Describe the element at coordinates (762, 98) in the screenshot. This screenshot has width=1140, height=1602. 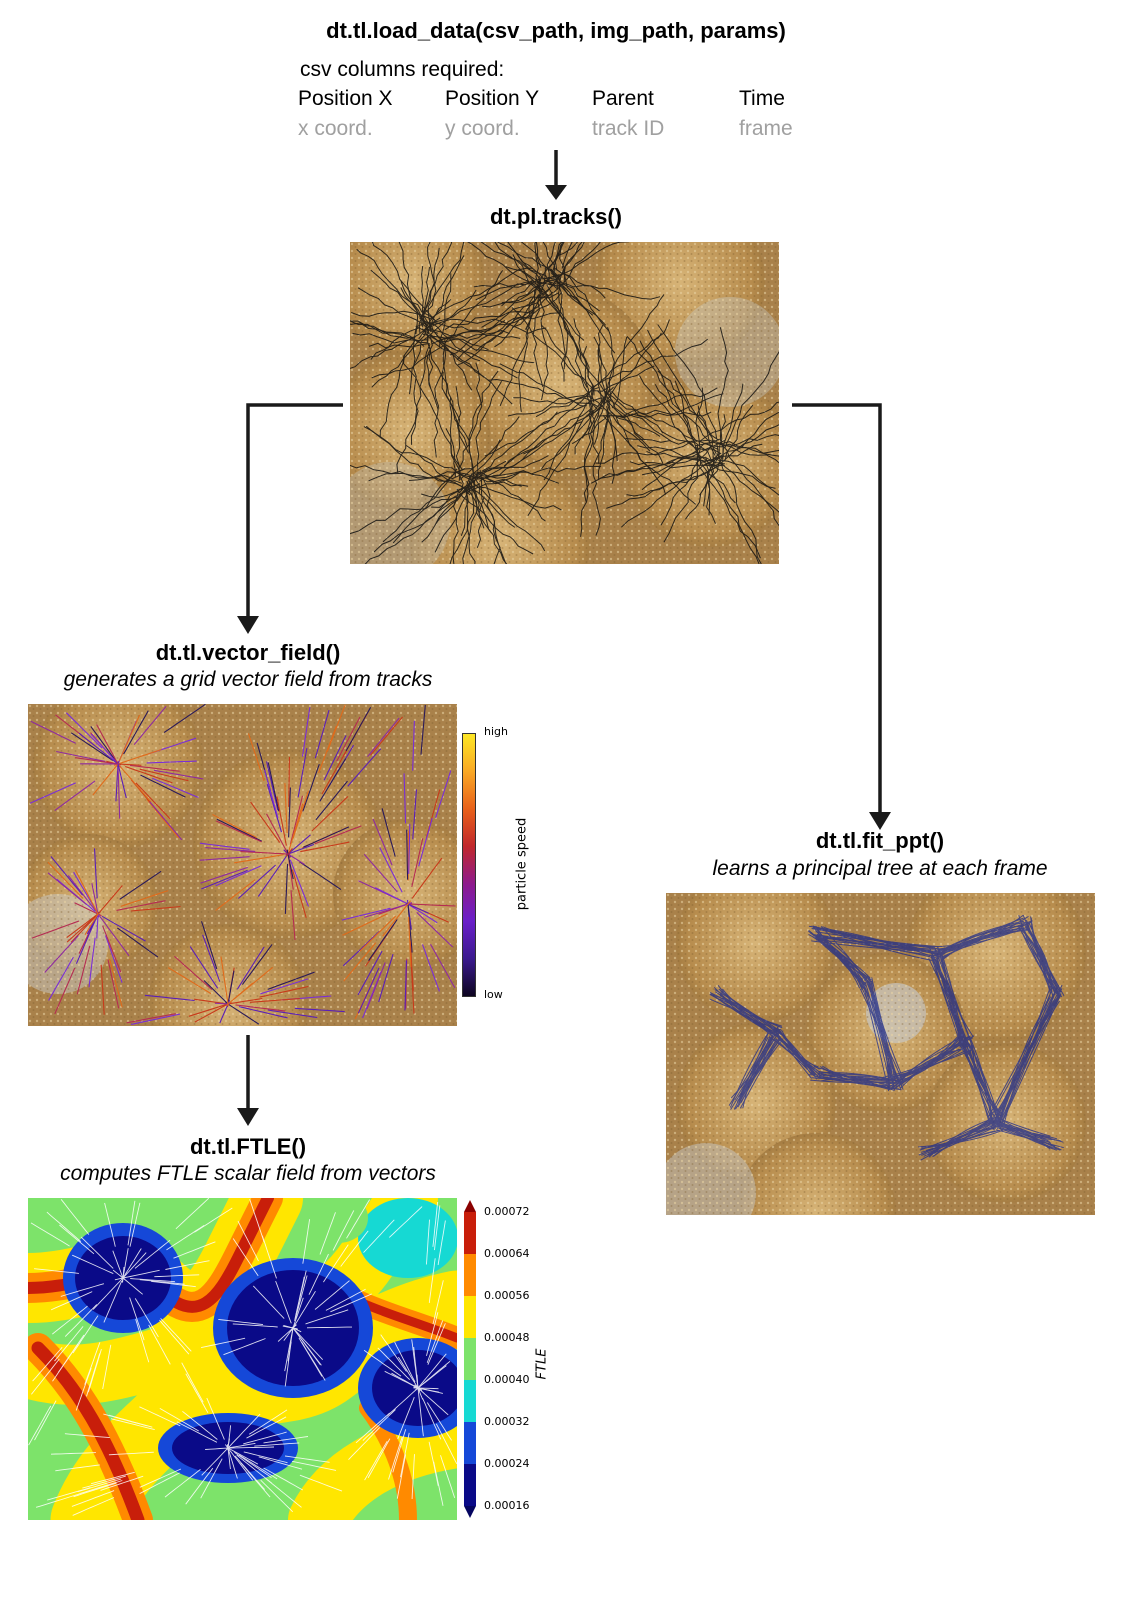
I see `column-name: Time` at that location.